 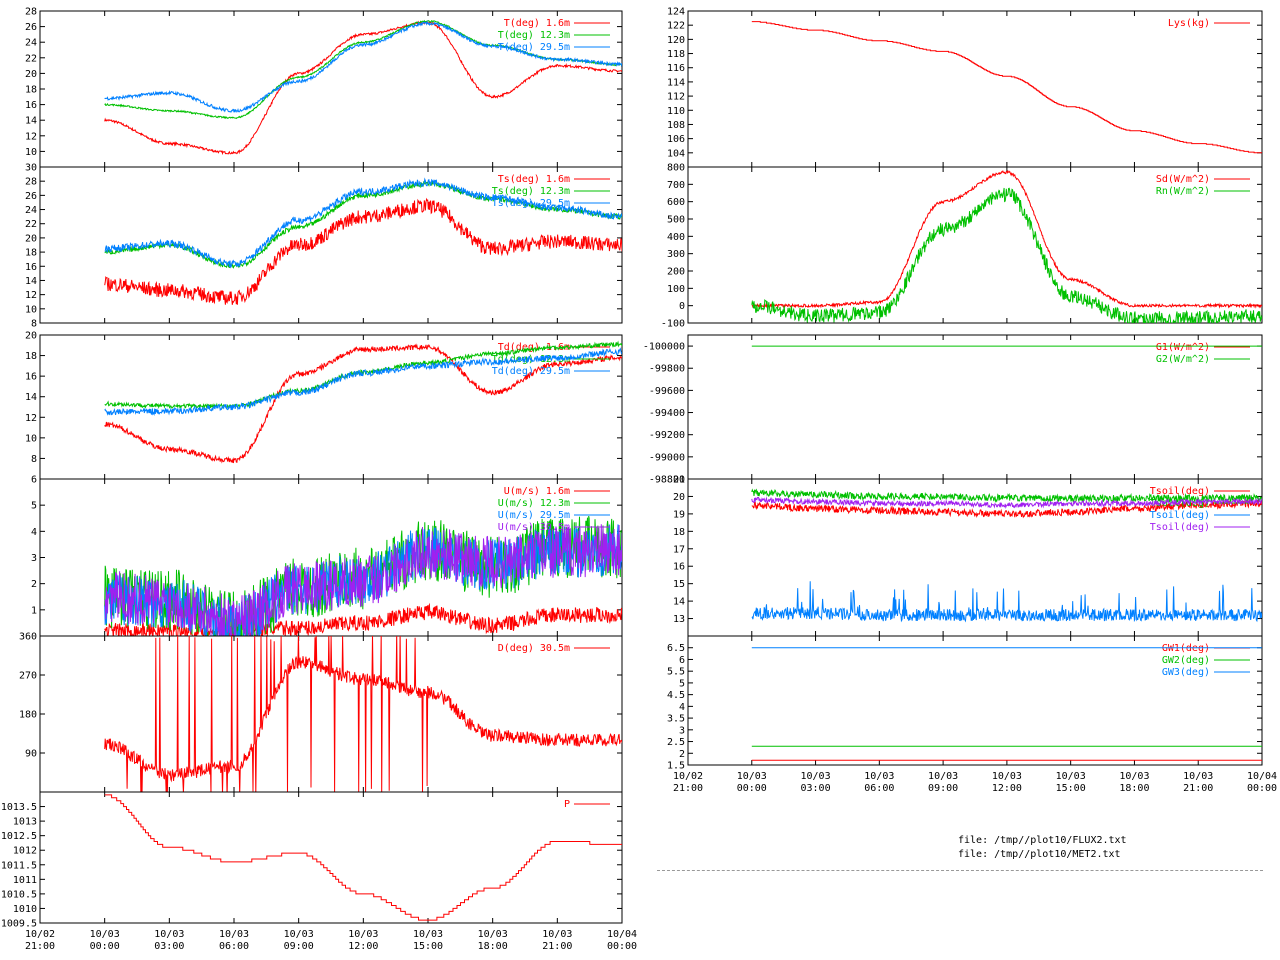 I want to click on y-tick-label: 118, so click(x=676, y=54).